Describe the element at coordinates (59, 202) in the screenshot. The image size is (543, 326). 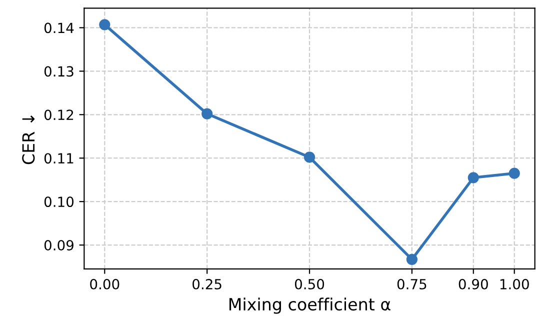
I see `y-tick-label: 0.10` at that location.